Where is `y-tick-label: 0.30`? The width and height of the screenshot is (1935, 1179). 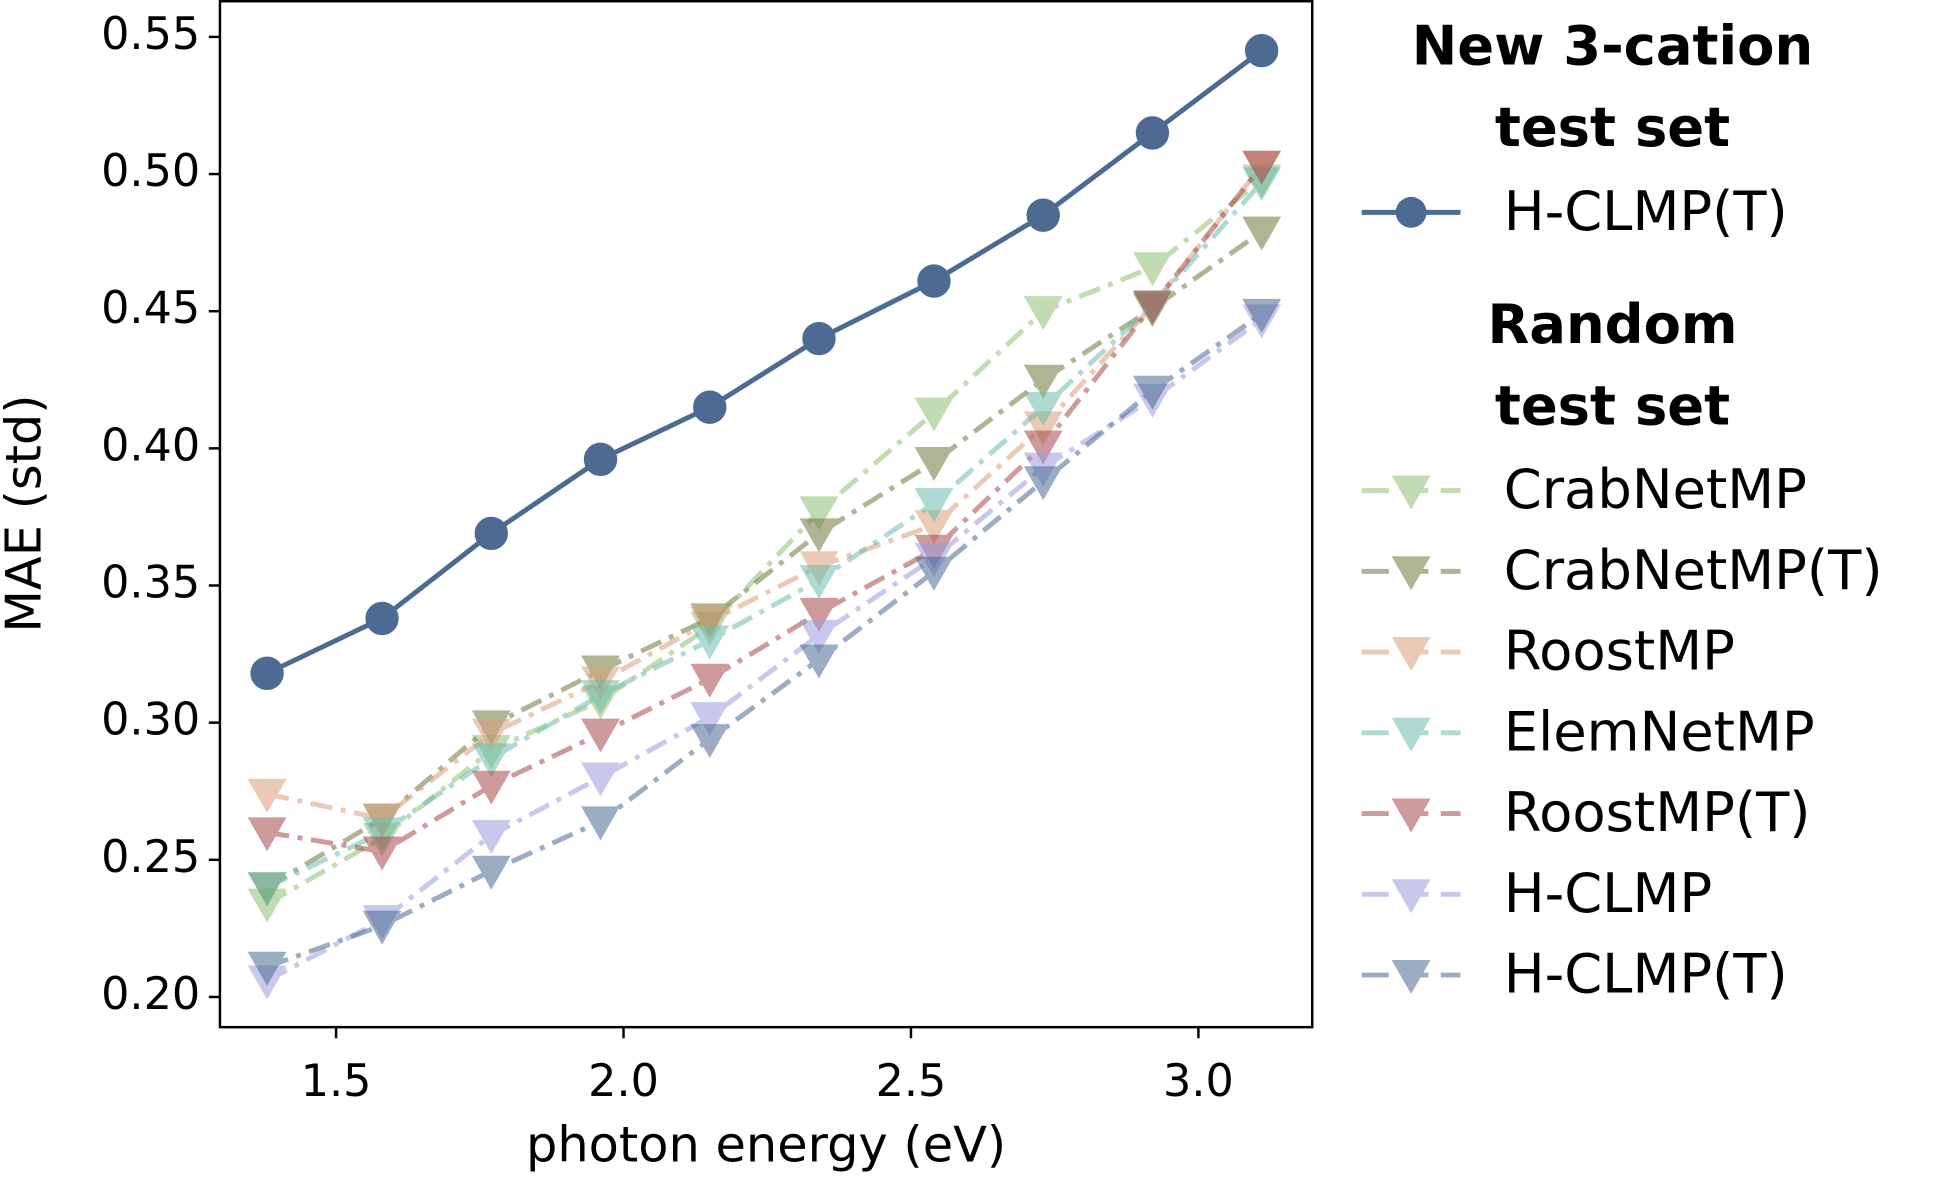
y-tick-label: 0.30 is located at coordinates (150, 720).